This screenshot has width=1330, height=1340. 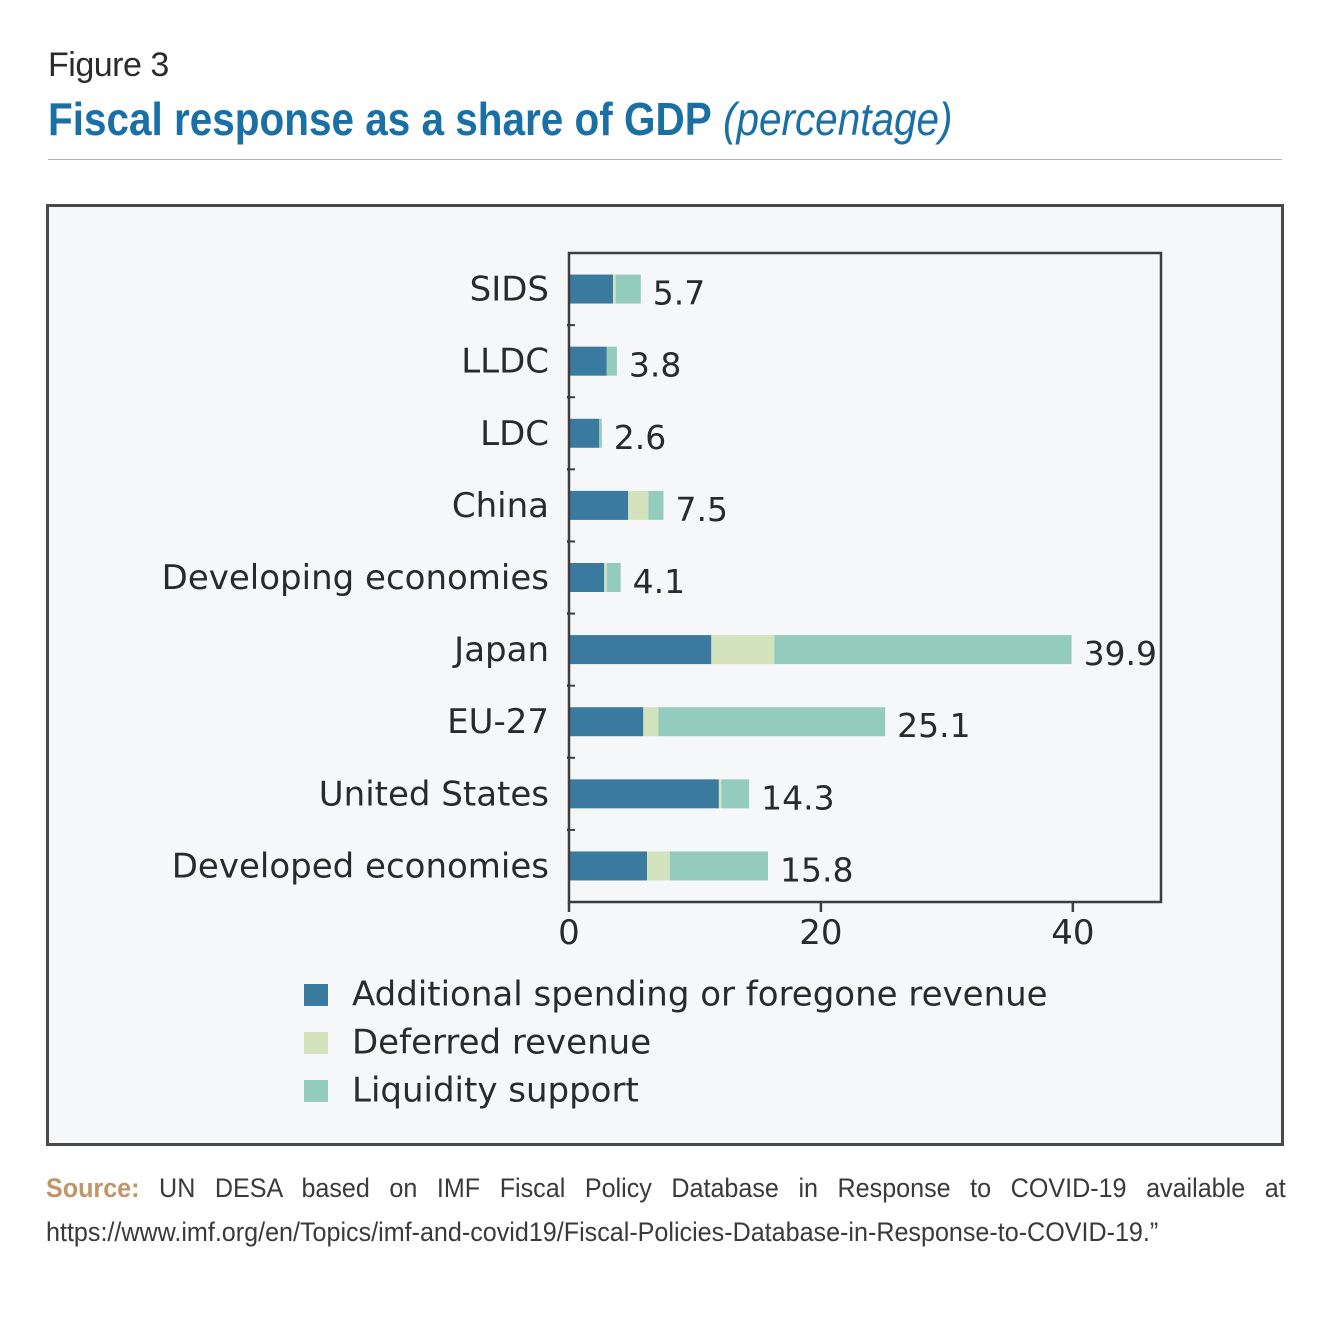 What do you see at coordinates (797, 797) in the screenshot?
I see `total-label: 14.3` at bounding box center [797, 797].